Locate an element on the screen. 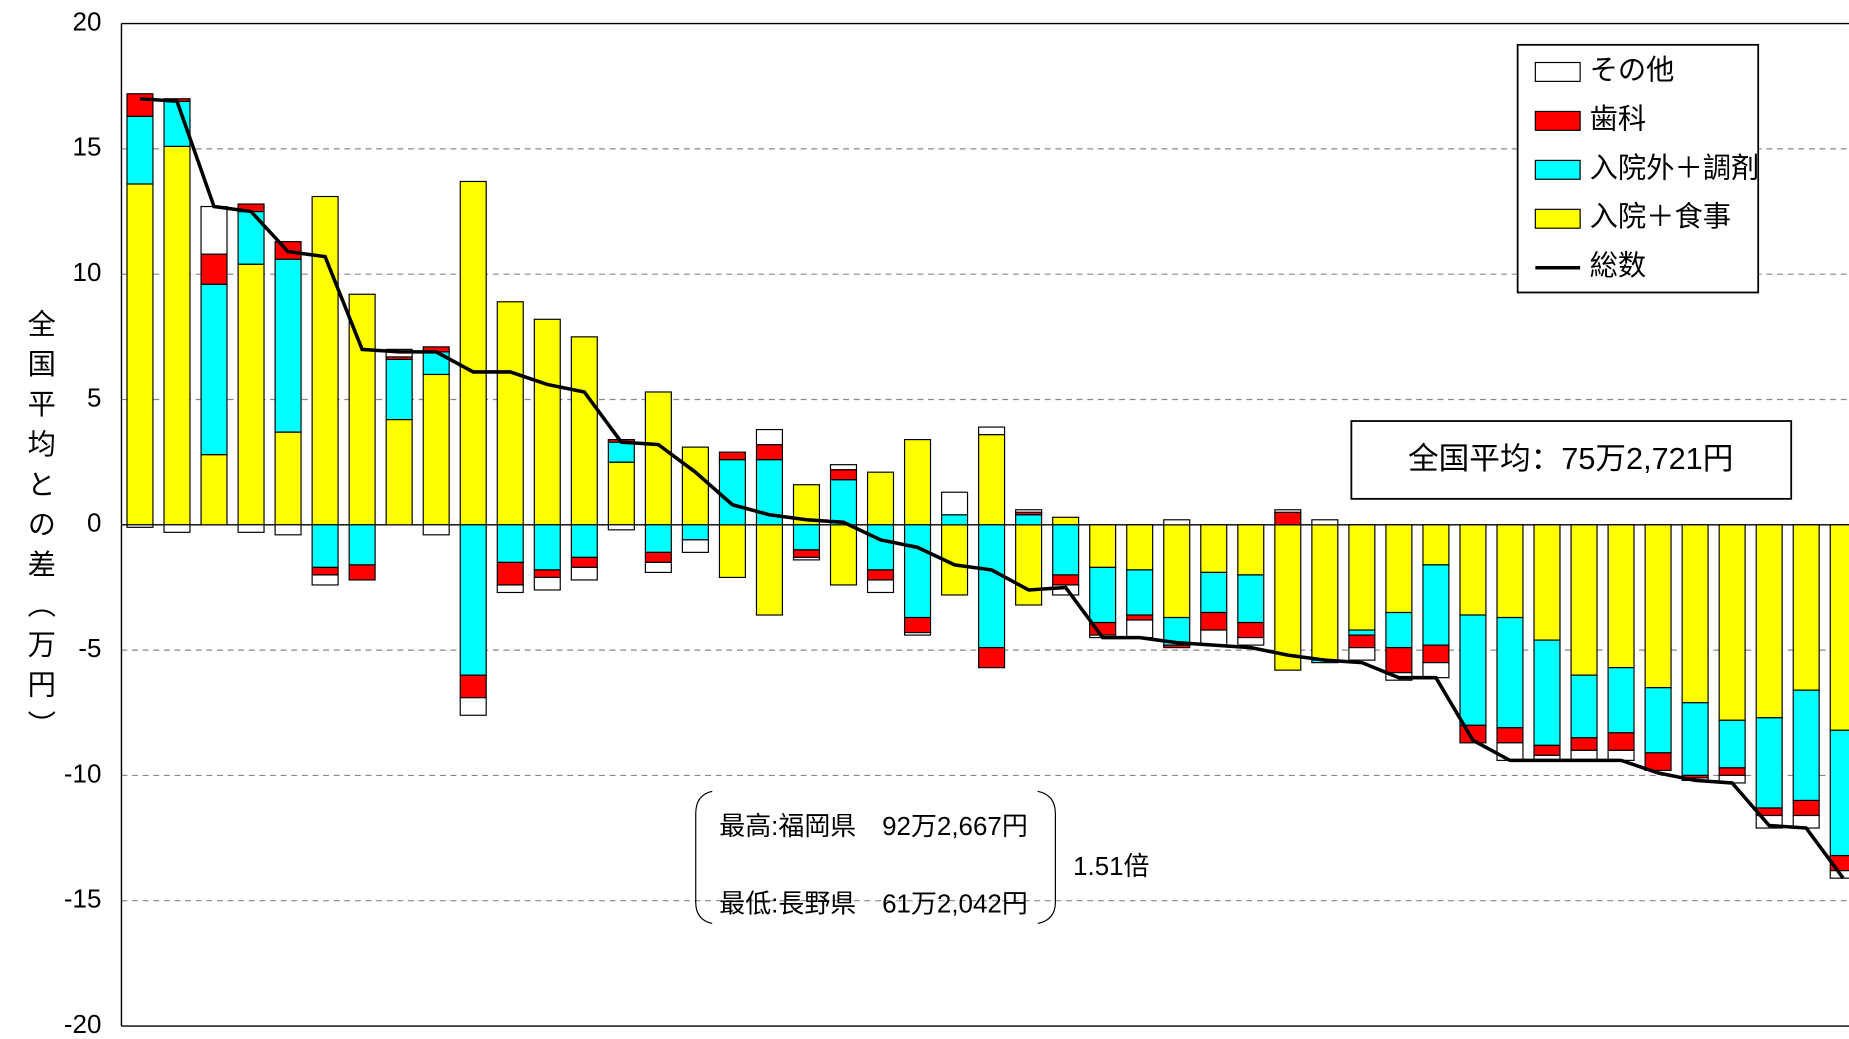 The height and width of the screenshot is (1039, 1849). average-box is located at coordinates (1571, 460).